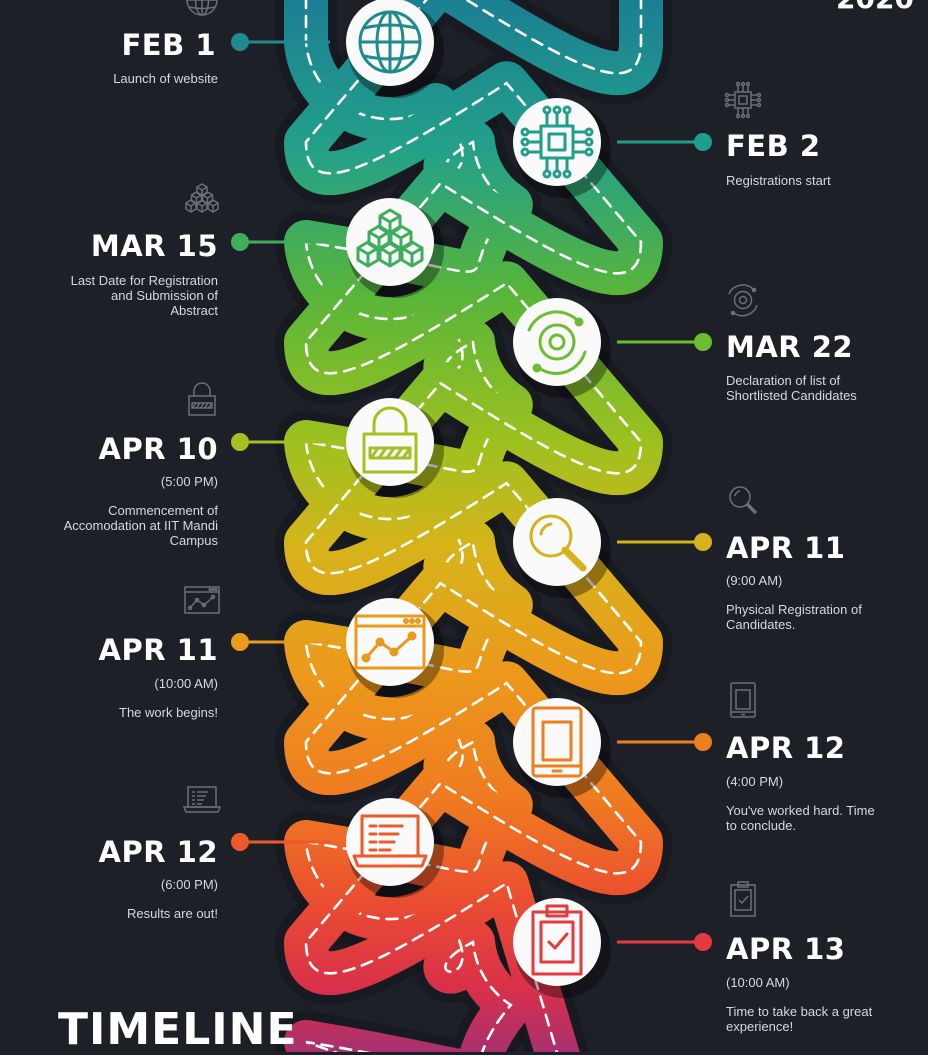 Image resolution: width=928 pixels, height=1055 pixels. I want to click on event-description: Launch of website, so click(165, 78).